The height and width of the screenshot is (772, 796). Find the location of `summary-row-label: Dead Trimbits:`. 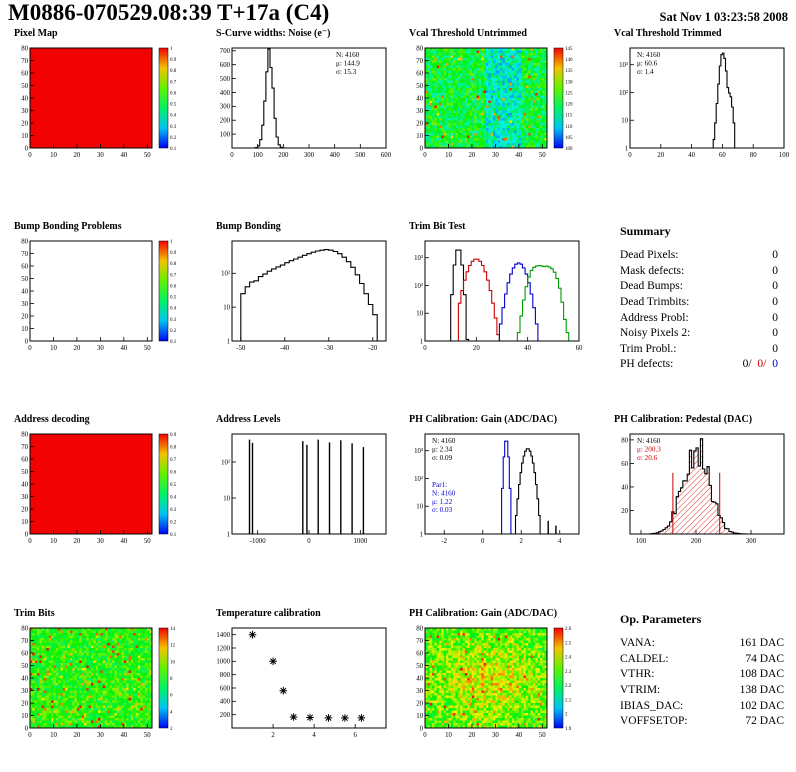

summary-row-label: Dead Trimbits: is located at coordinates (655, 301).